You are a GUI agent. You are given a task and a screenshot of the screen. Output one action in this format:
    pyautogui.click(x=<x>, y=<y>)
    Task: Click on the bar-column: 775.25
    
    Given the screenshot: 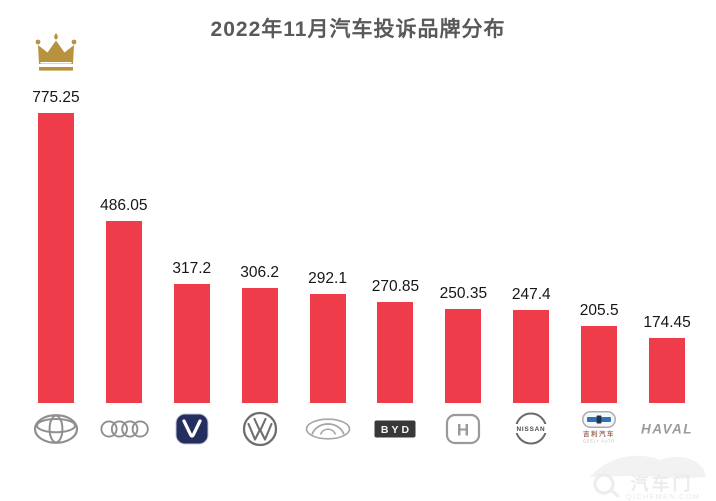 What is the action you would take?
    pyautogui.click(x=56, y=201)
    